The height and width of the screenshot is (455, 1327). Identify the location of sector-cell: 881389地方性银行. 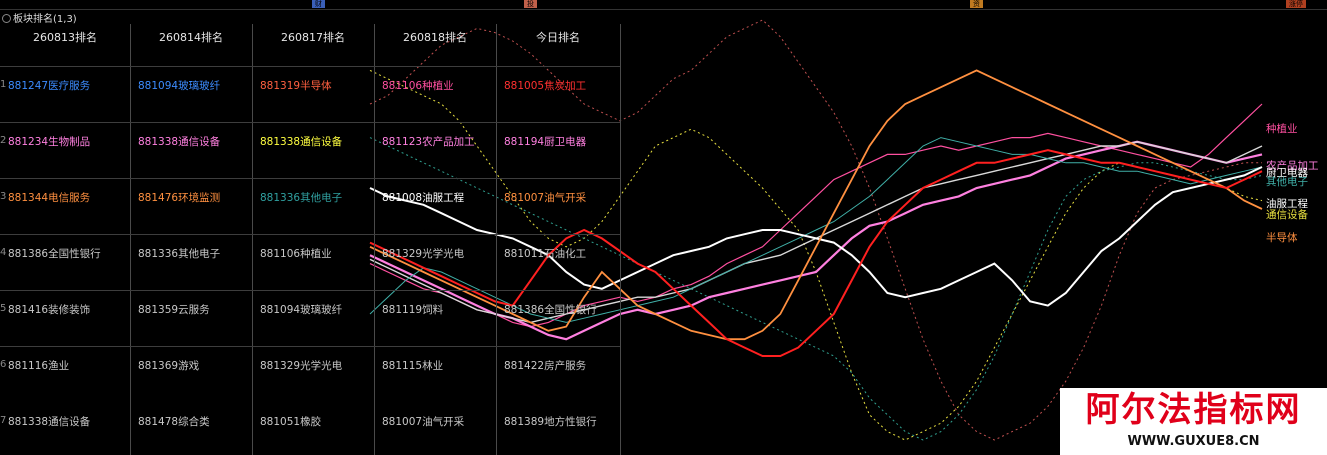
(550, 422).